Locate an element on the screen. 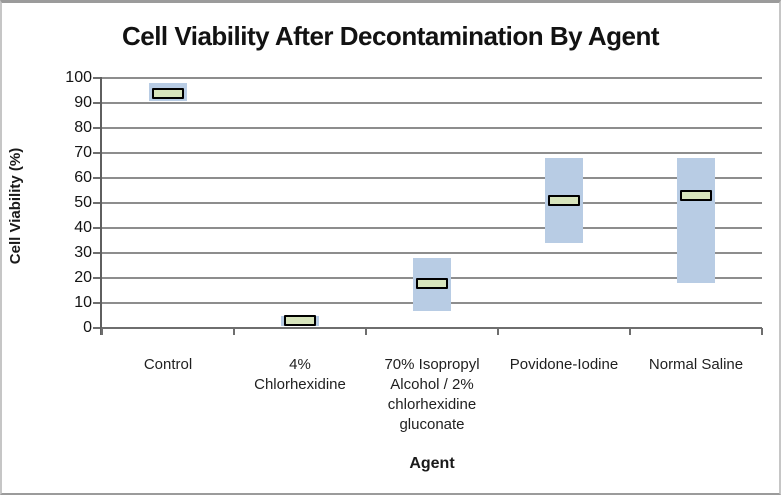 The width and height of the screenshot is (781, 495). y-tick-label: 0 is located at coordinates (87, 327).